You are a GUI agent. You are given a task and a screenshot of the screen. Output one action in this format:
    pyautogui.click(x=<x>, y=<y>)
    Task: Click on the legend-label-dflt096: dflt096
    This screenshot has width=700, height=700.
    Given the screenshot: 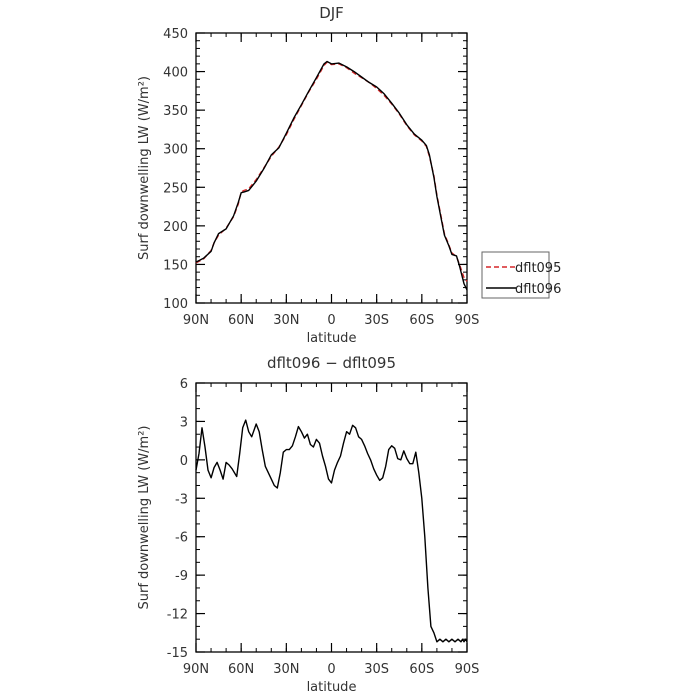 What is the action you would take?
    pyautogui.click(x=538, y=289)
    